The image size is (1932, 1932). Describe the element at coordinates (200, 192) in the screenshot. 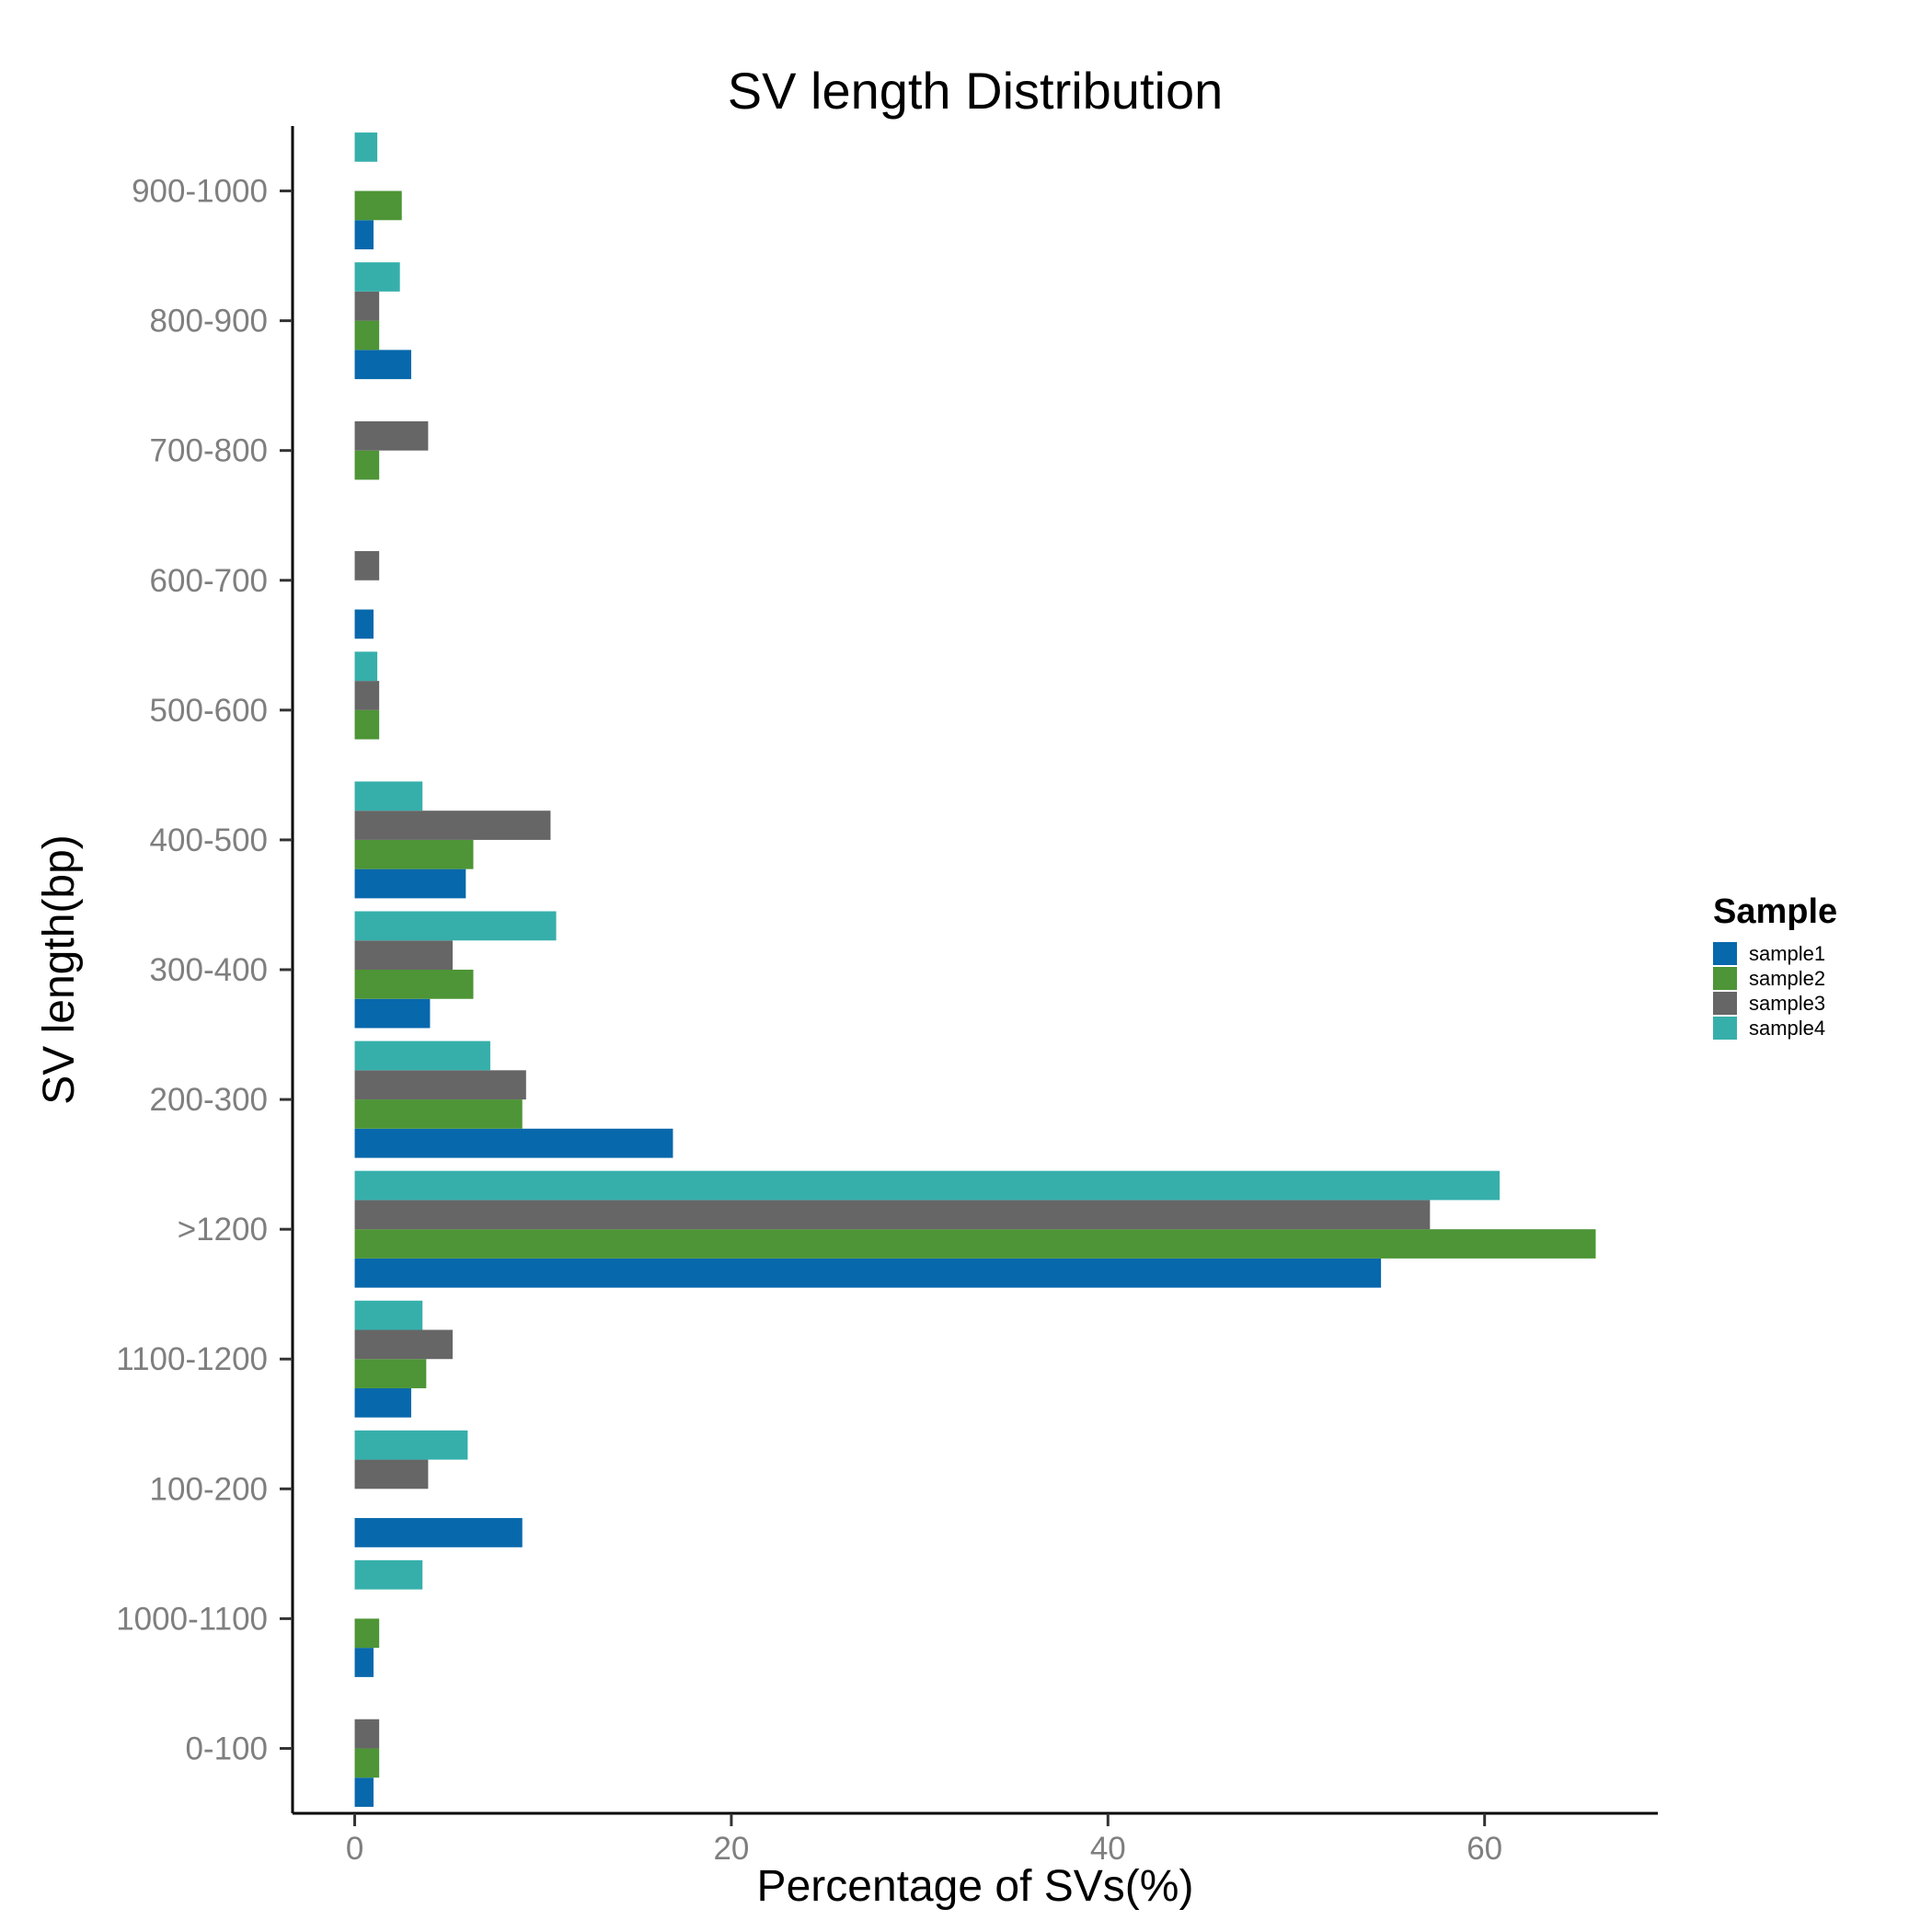

I see `y-tick-label: 900-1000` at that location.